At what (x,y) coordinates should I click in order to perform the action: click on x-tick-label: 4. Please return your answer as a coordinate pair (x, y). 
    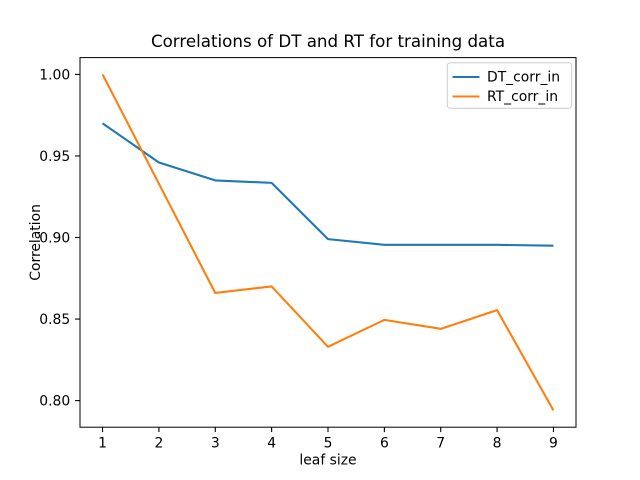
    Looking at the image, I should click on (271, 444).